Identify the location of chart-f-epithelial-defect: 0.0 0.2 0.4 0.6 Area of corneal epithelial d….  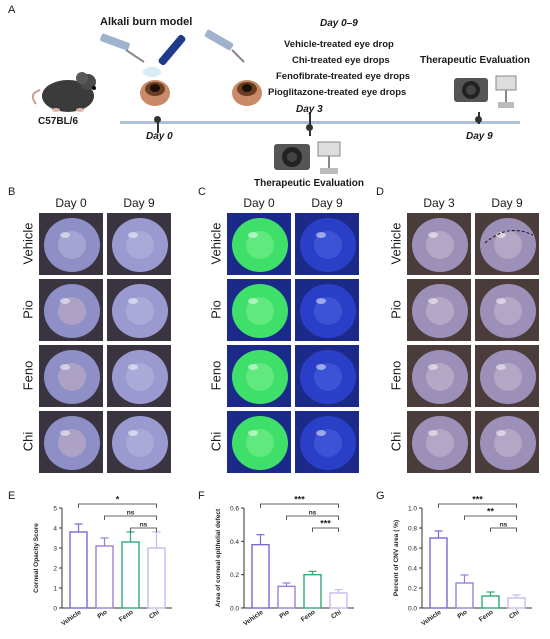
(284, 561).